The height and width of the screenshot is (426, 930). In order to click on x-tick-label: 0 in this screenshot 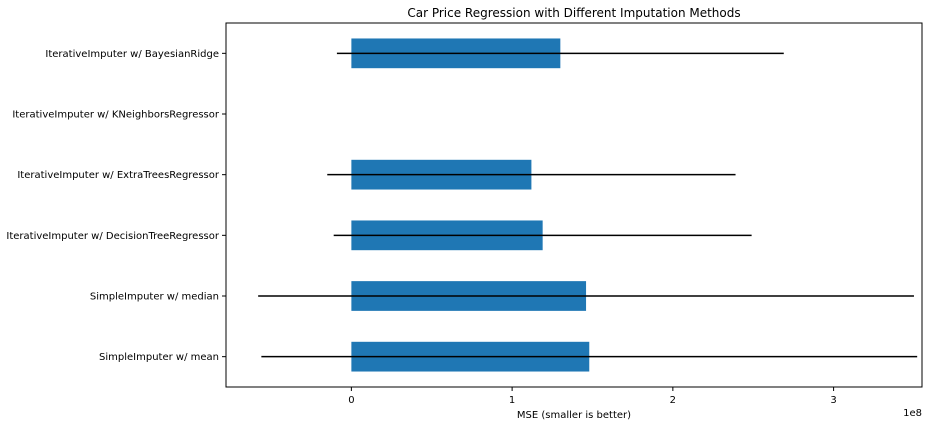, I will do `click(351, 400)`.